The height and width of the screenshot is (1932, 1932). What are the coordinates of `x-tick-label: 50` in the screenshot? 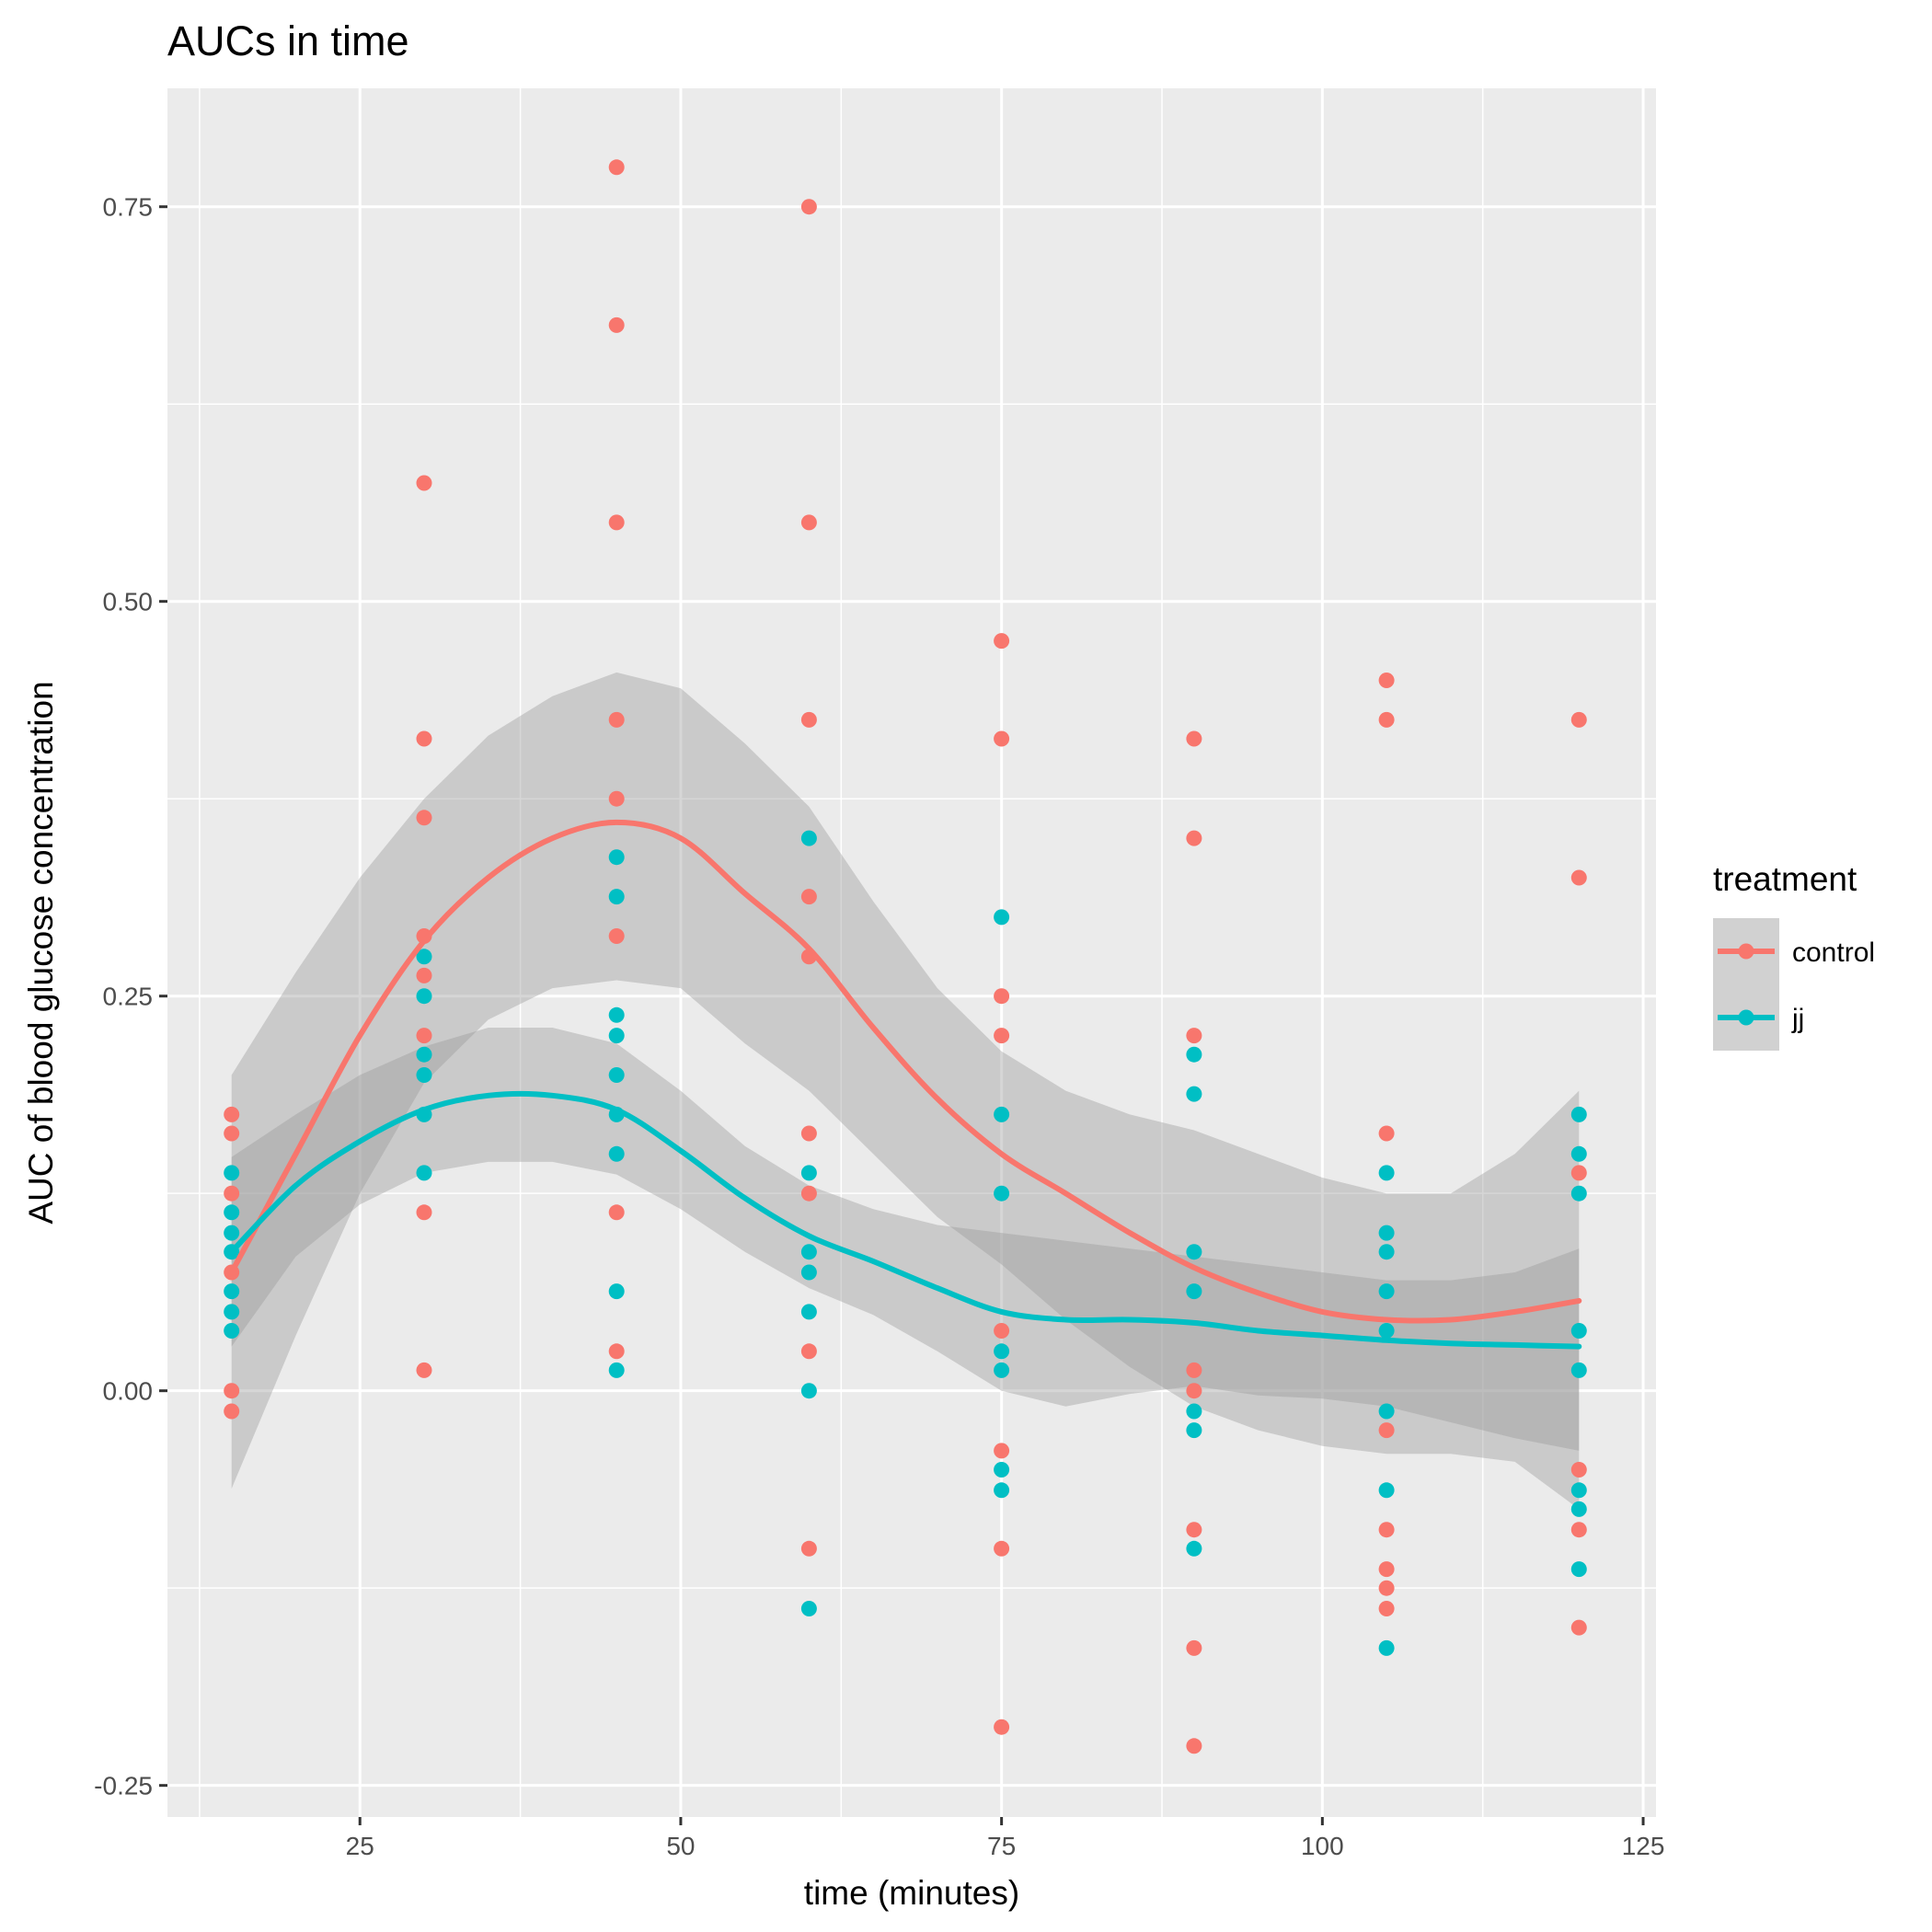 It's located at (680, 1846).